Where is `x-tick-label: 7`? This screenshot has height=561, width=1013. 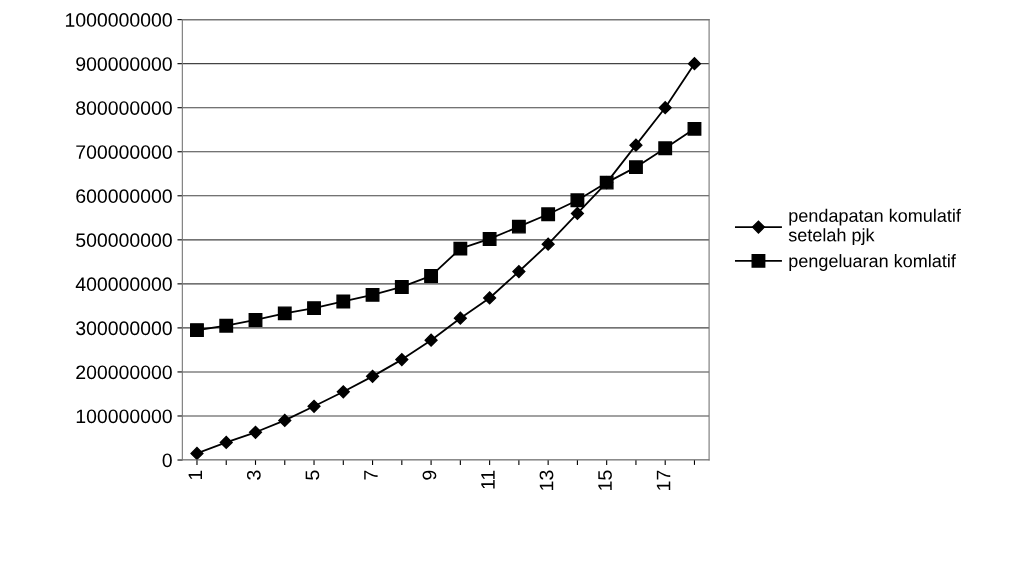
x-tick-label: 7 is located at coordinates (371, 475).